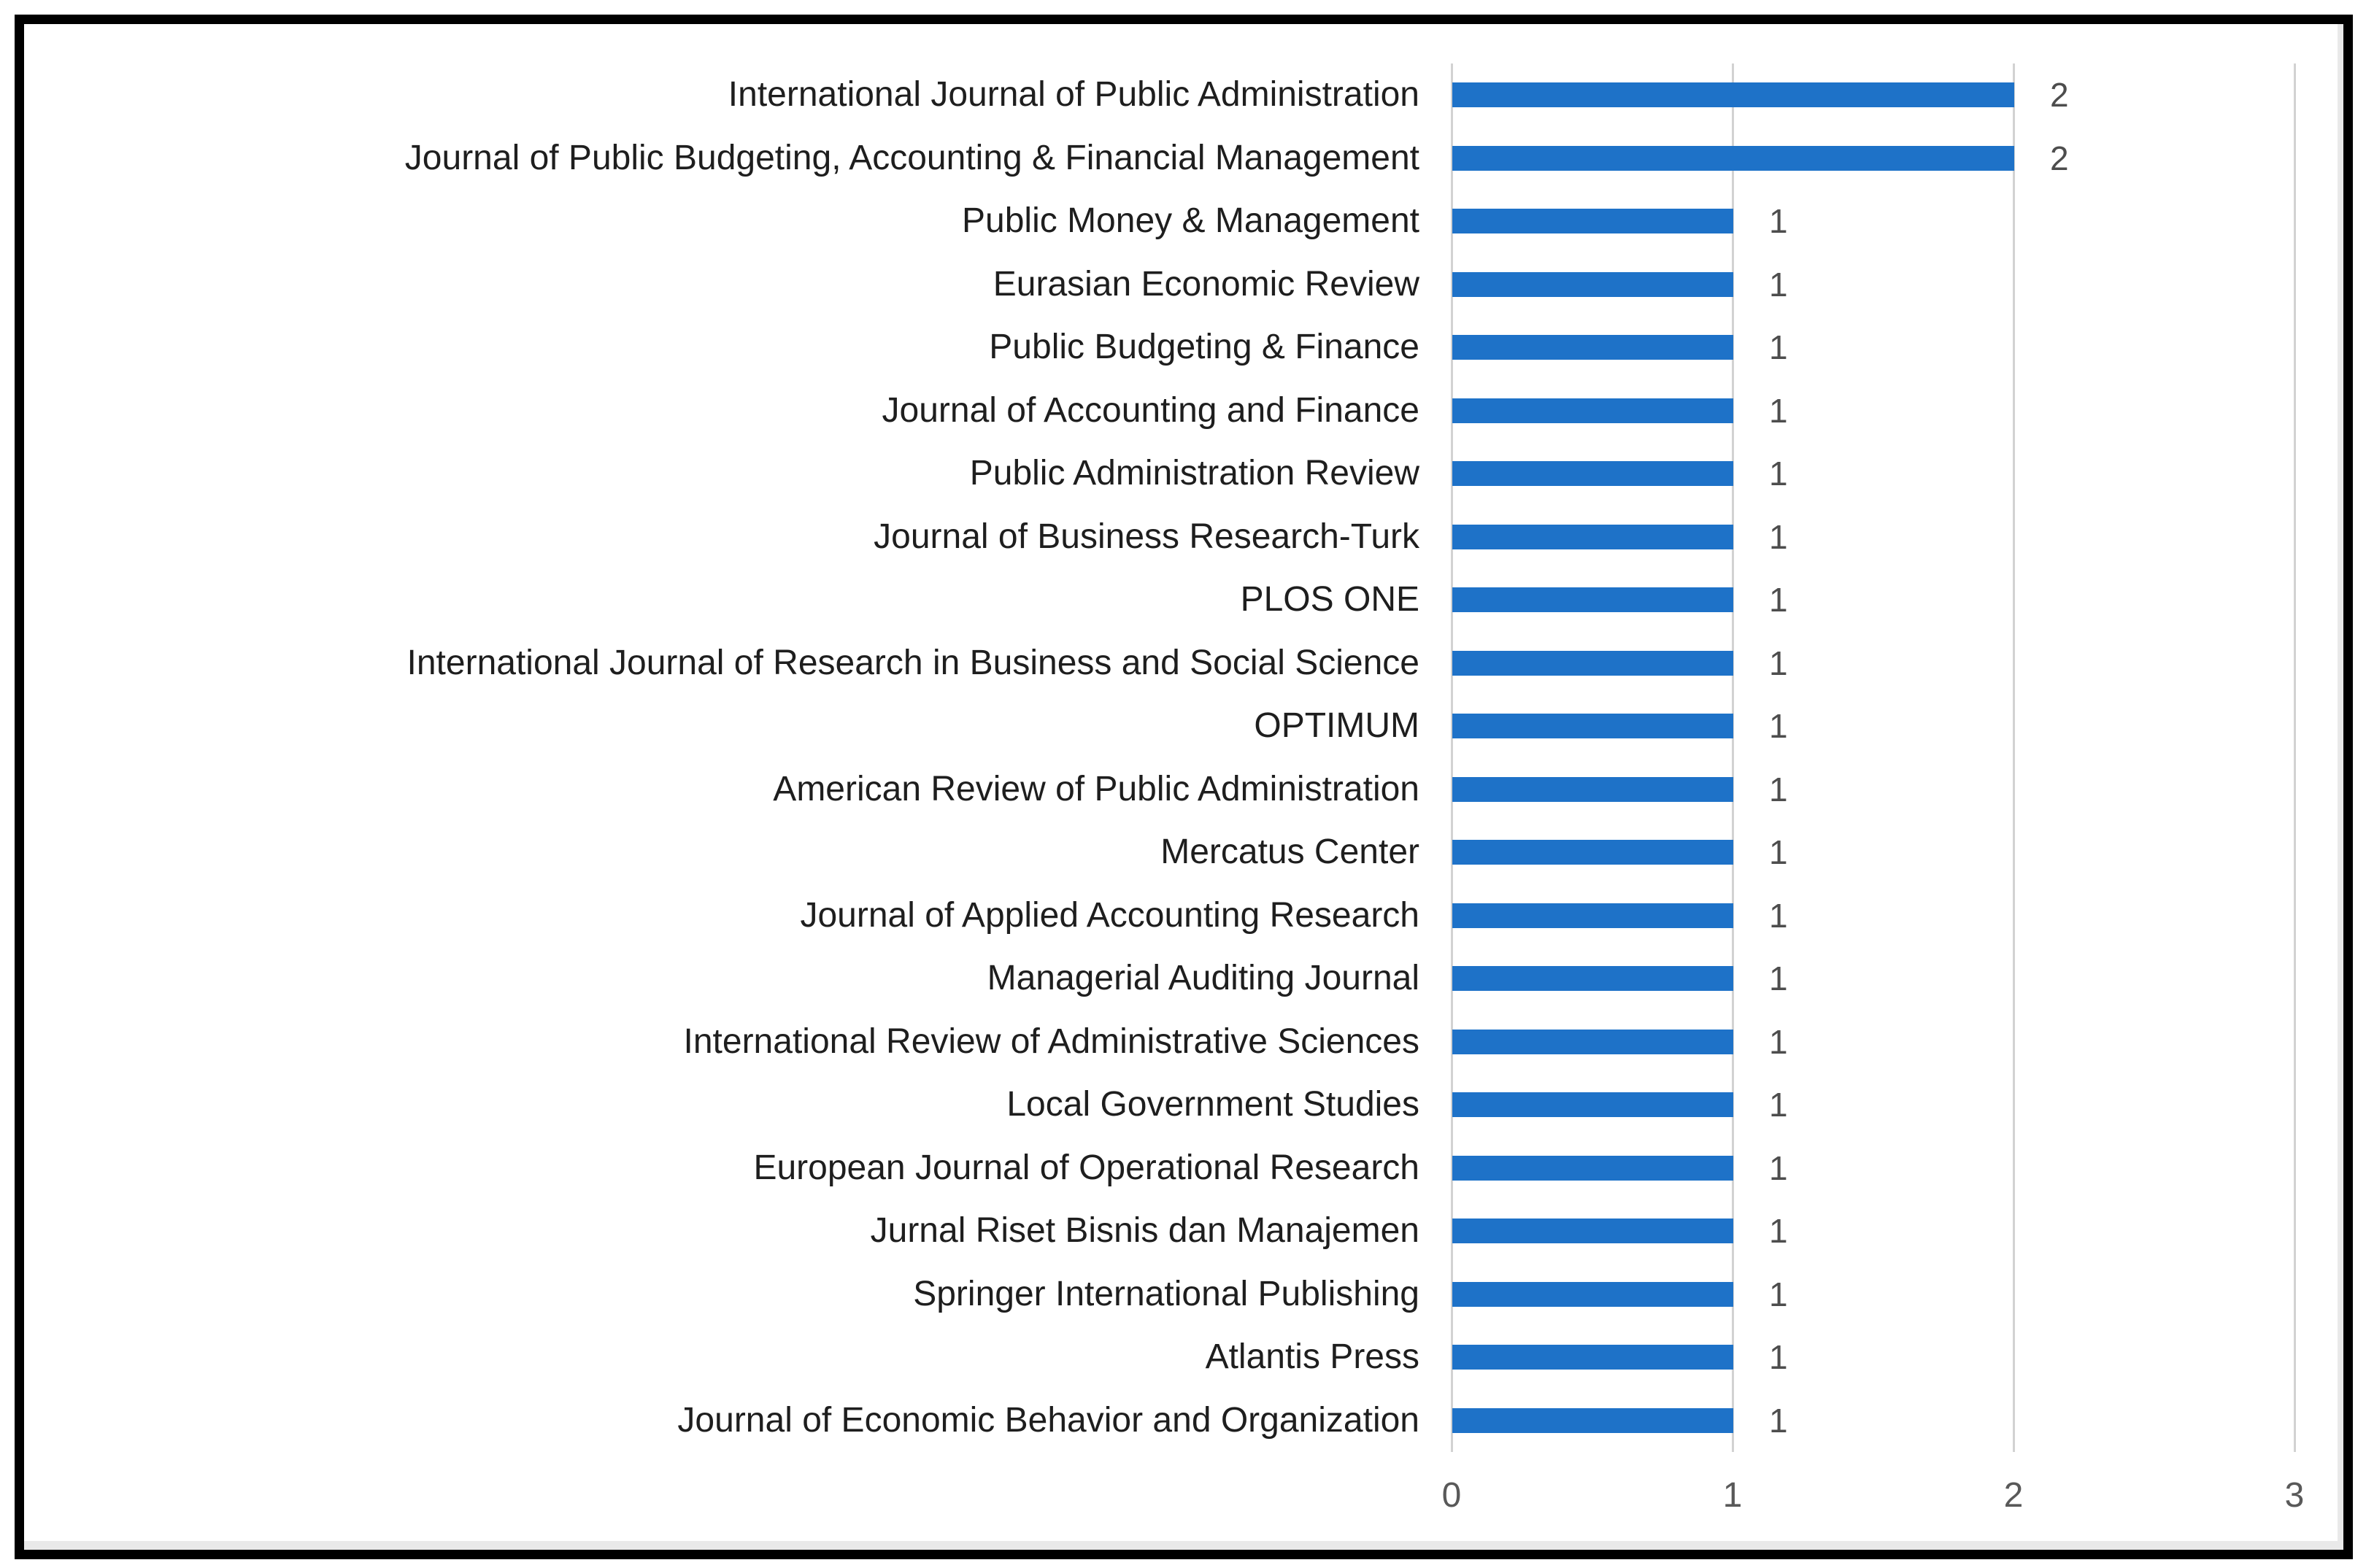 Image resolution: width=2366 pixels, height=1568 pixels. I want to click on category-label: European Journal of Operational Research, so click(1086, 1167).